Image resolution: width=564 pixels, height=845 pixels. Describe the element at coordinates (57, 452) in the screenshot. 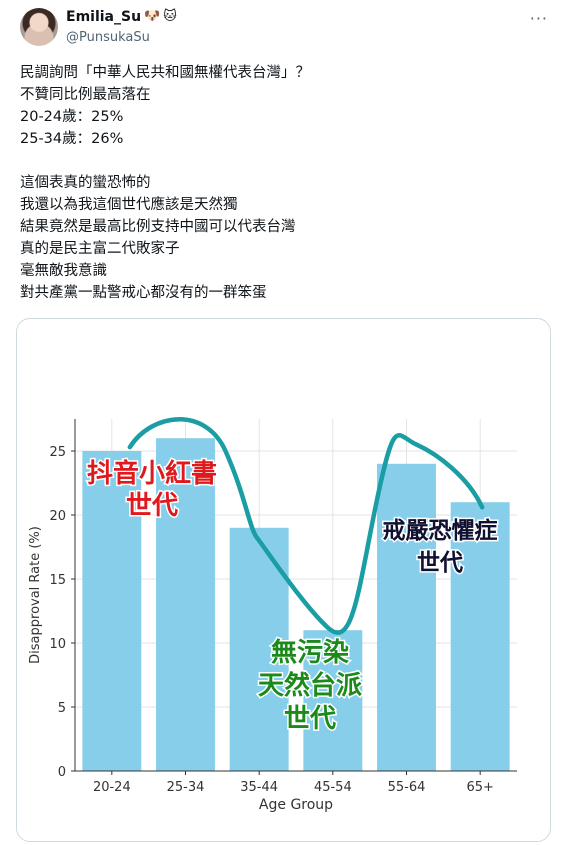

I see `y-tick-label: 25` at that location.